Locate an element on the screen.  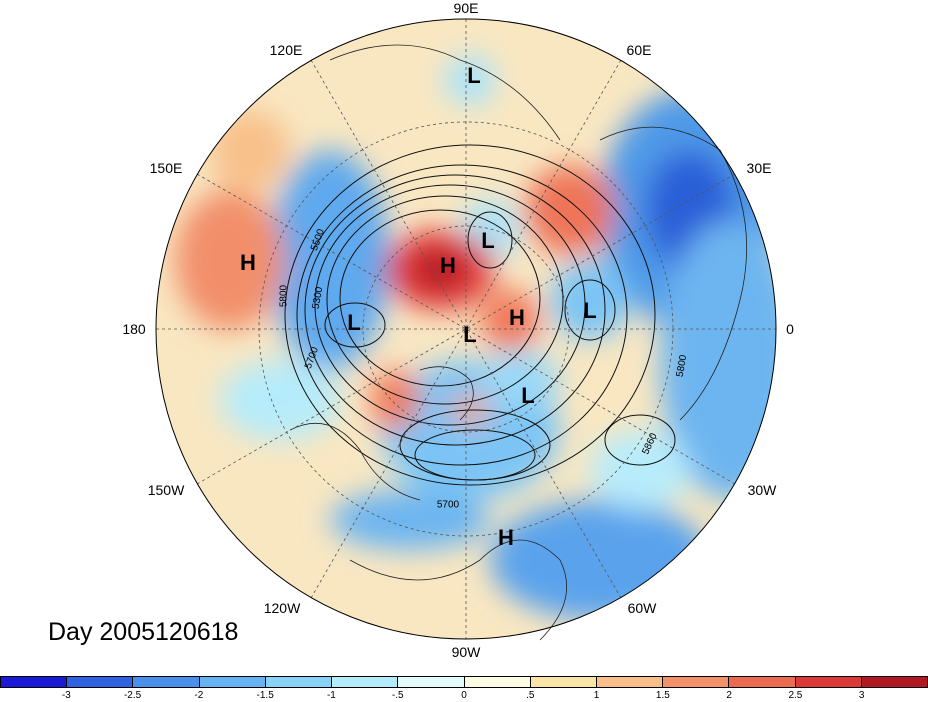
system-H-arctic: H is located at coordinates (448, 265).